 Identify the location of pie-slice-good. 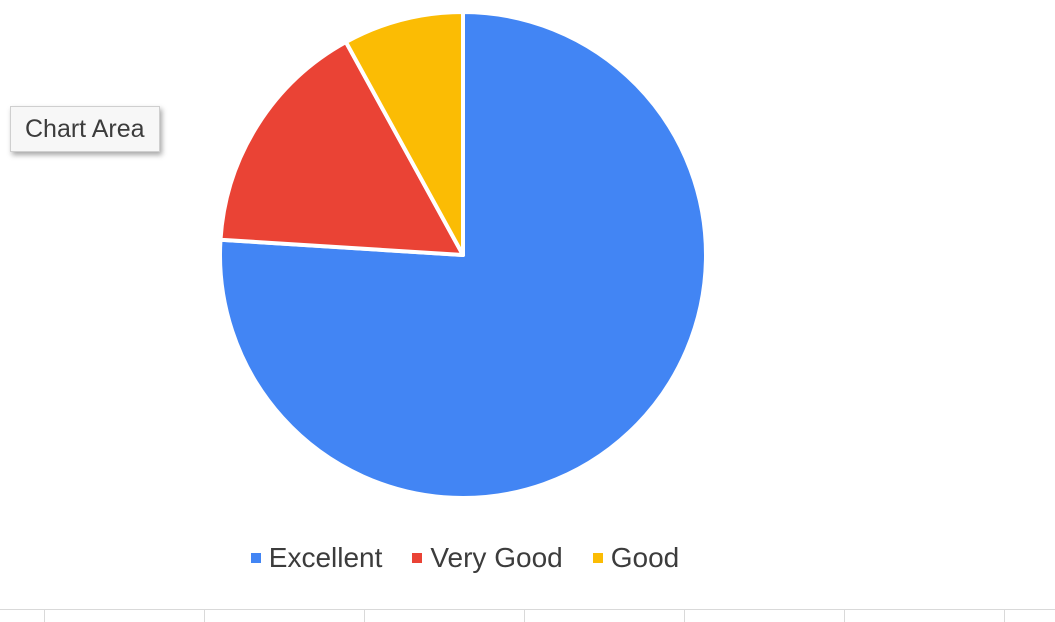
(404, 133).